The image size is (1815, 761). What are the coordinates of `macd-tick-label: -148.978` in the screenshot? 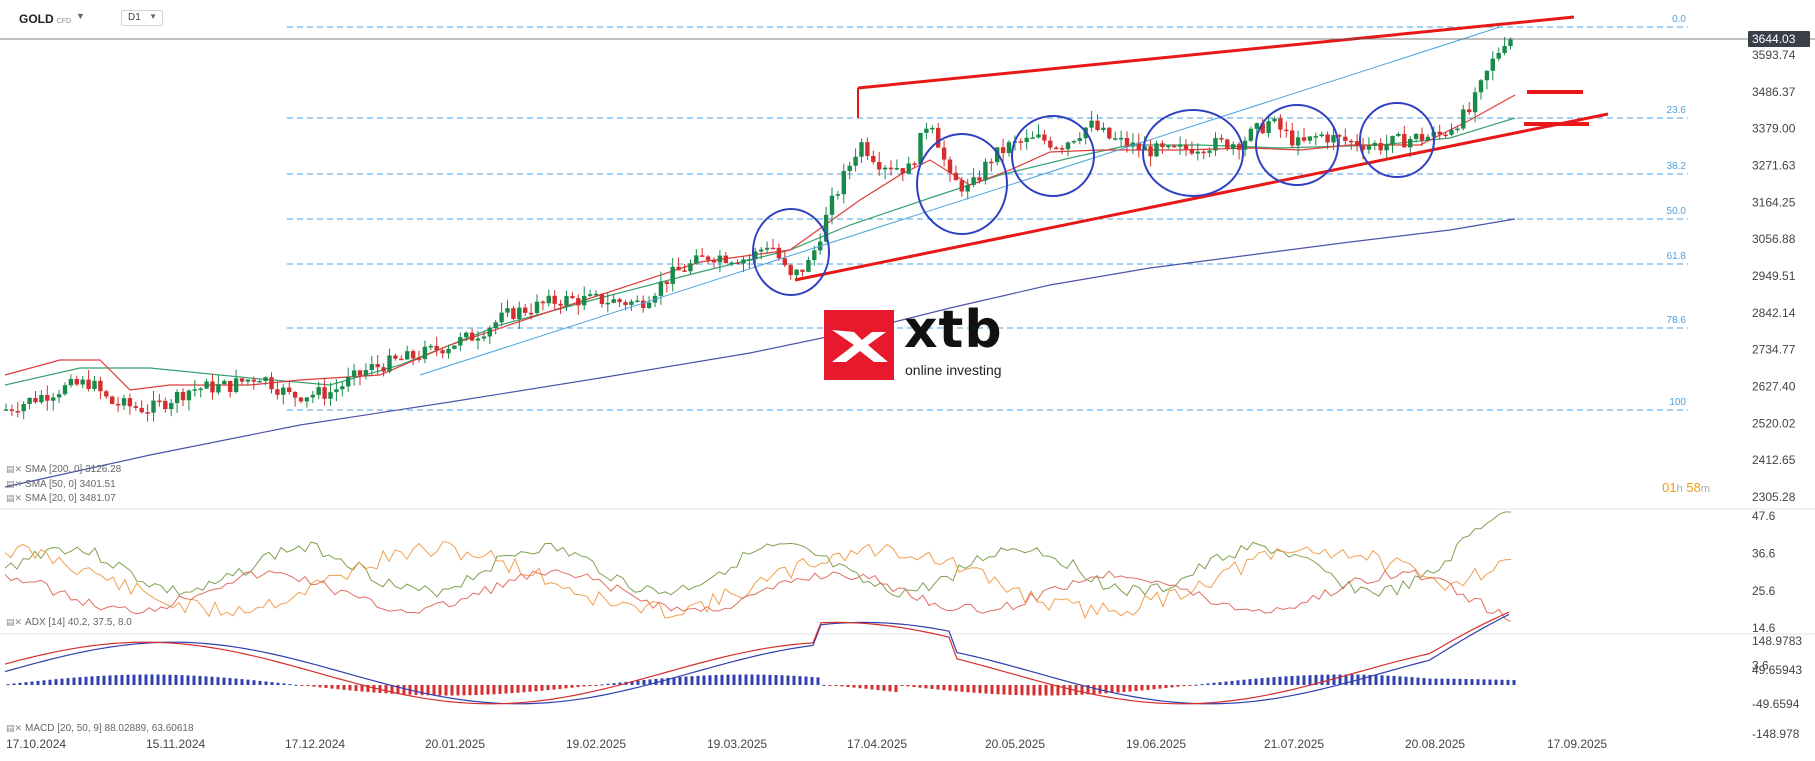 It's located at (1776, 734).